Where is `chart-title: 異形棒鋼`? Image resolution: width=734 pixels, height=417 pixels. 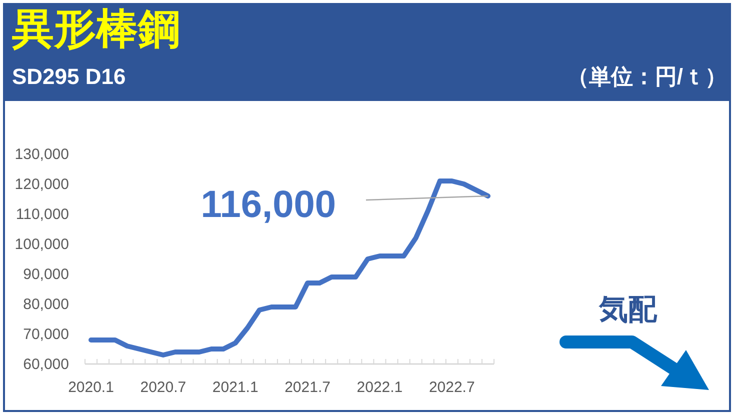 chart-title: 異形棒鋼 is located at coordinates (96, 28).